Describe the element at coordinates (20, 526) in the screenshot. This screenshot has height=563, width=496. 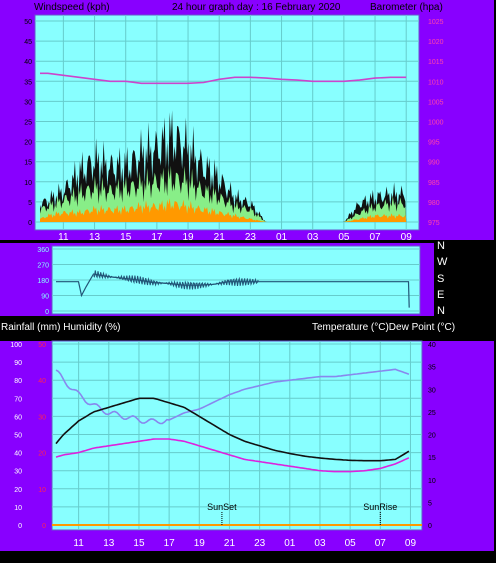
I see `humidity-y-tick: 0` at that location.